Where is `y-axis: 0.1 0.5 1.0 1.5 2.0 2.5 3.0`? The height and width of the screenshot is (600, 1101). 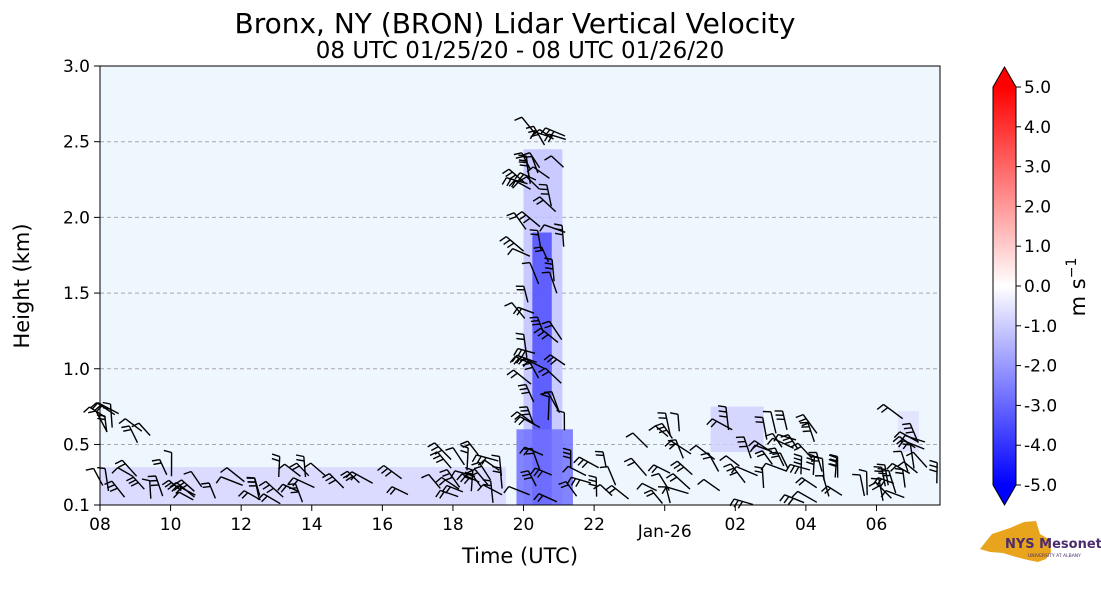 y-axis: 0.1 0.5 1.0 1.5 2.0 2.5 3.0 is located at coordinates (81, 286).